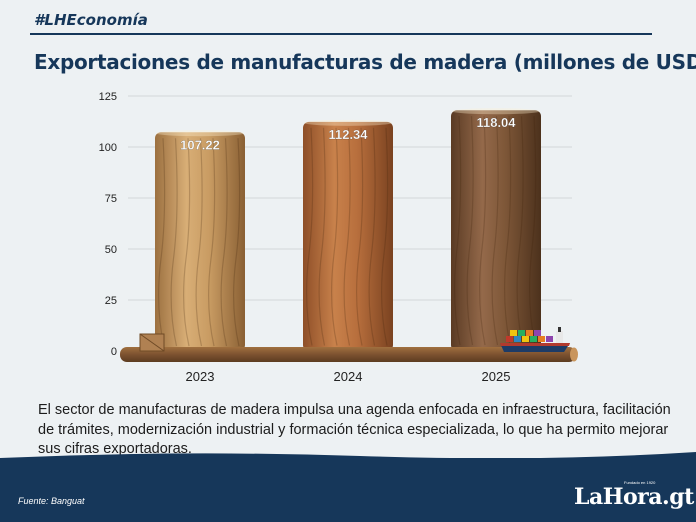 This screenshot has height=522, width=696. What do you see at coordinates (348, 490) in the screenshot?
I see `footer-bar` at bounding box center [348, 490].